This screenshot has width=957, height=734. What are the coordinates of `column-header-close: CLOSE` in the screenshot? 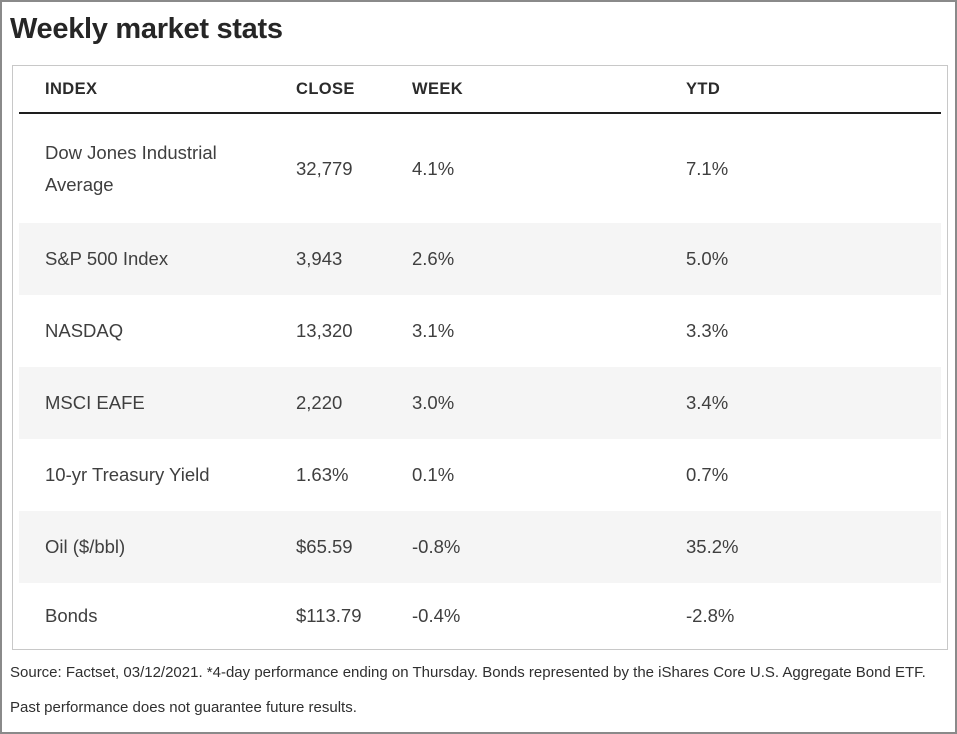 It's located at (325, 88).